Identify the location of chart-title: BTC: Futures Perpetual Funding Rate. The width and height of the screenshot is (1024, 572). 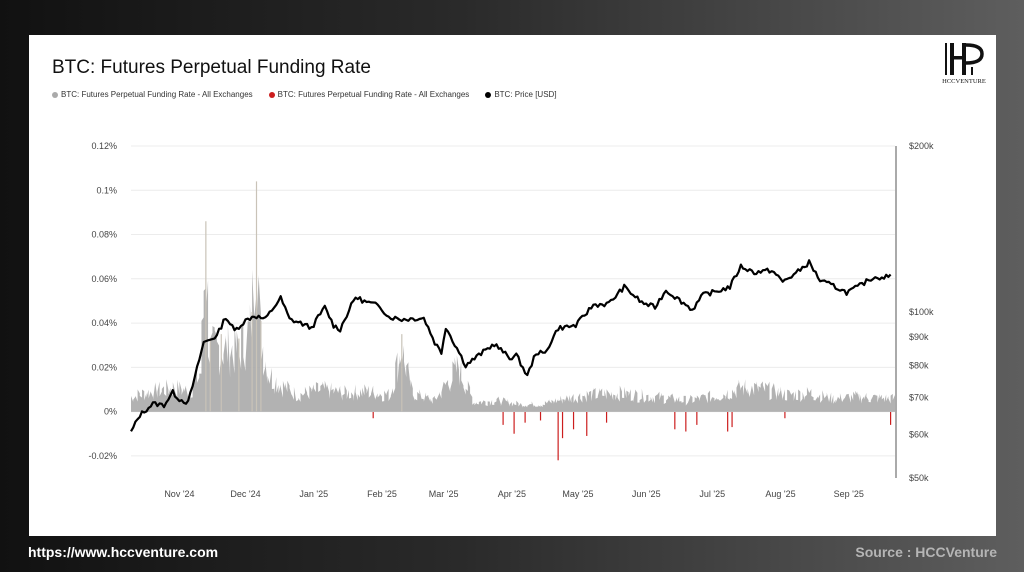
(211, 67).